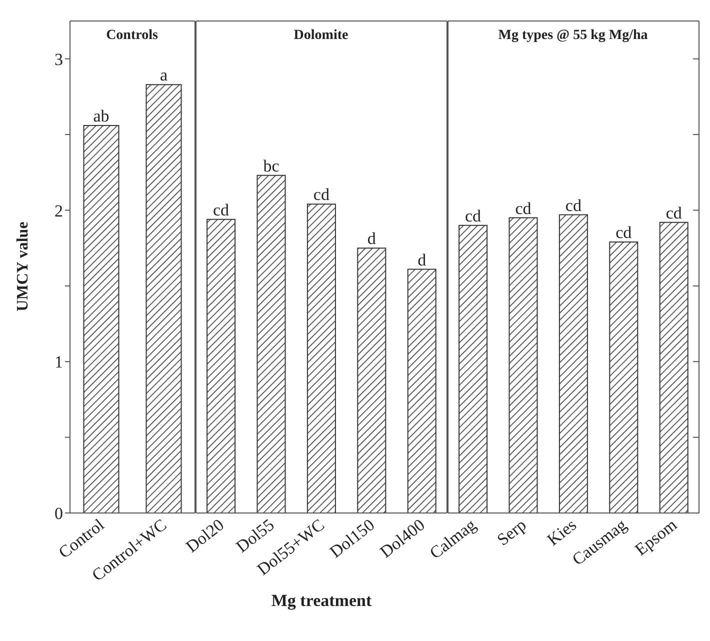 This screenshot has height=641, width=710. What do you see at coordinates (321, 600) in the screenshot?
I see `x-axis-title: Mg treatment` at bounding box center [321, 600].